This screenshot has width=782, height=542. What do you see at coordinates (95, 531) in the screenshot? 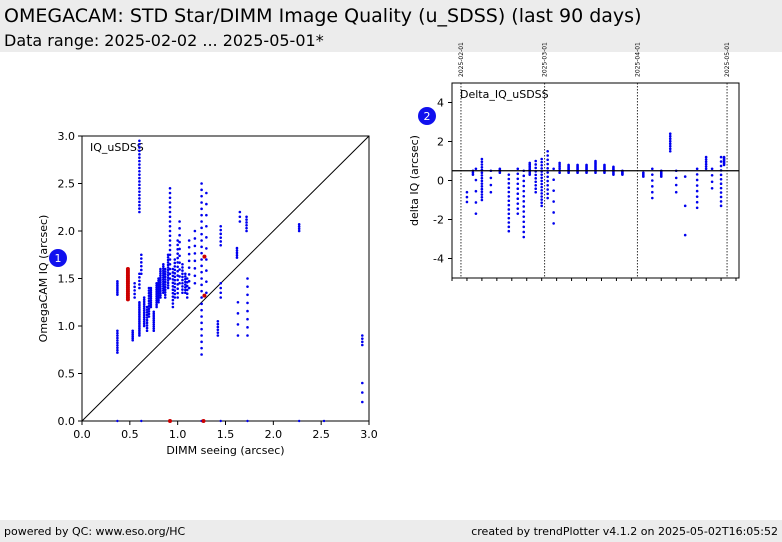
I see `footer-credit: powered by QC: www.eso.org/HC` at bounding box center [95, 531].